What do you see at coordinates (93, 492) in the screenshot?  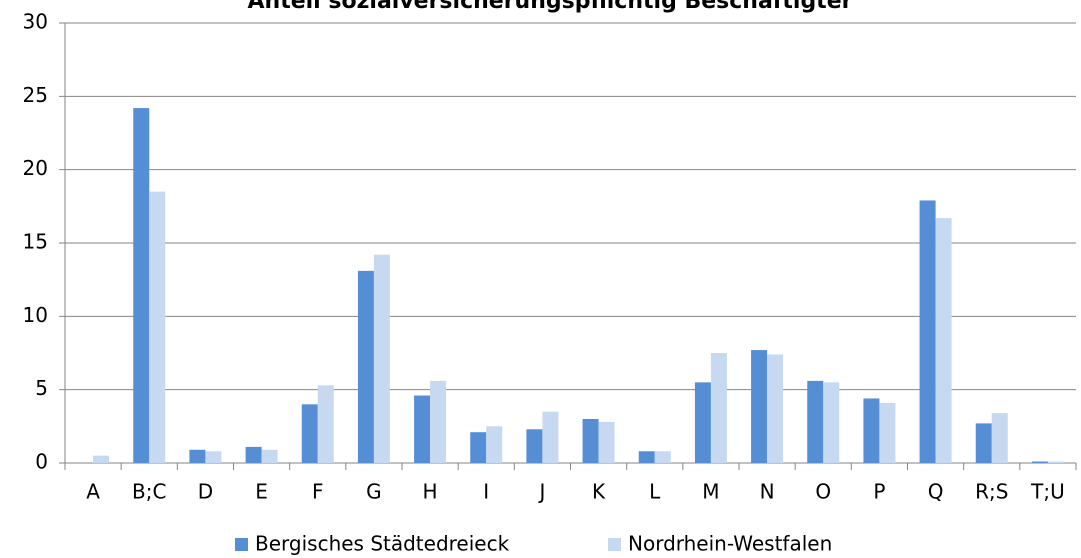 I see `x-tick-label: A` at bounding box center [93, 492].